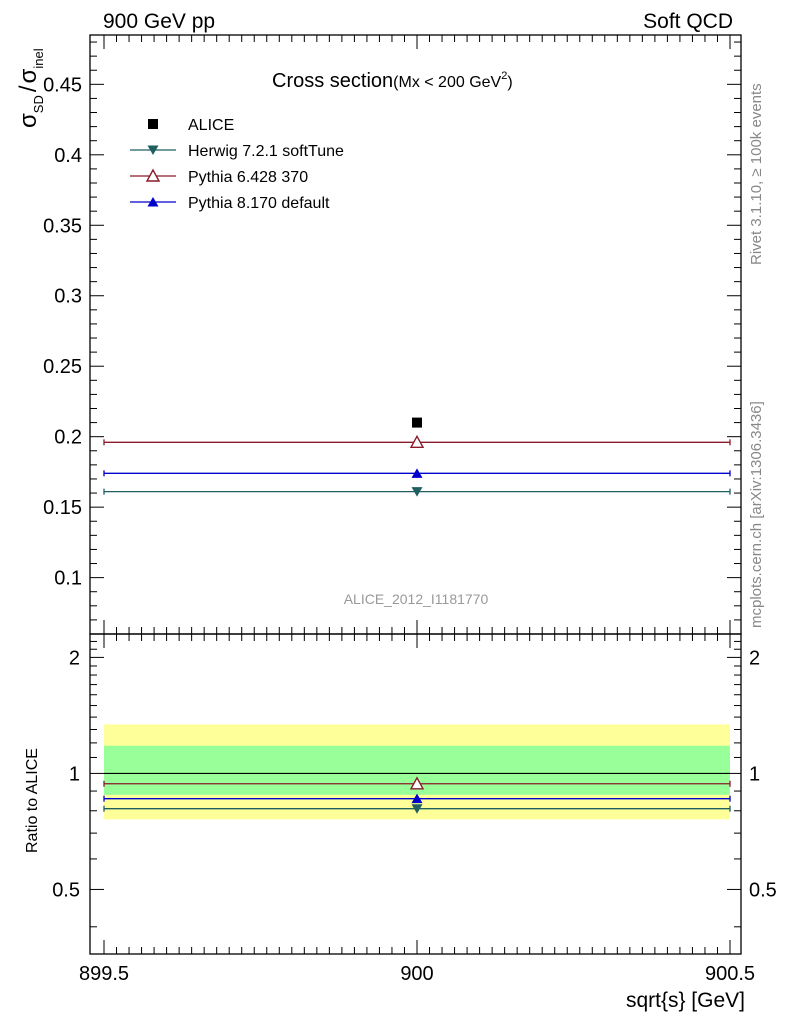 The height and width of the screenshot is (1024, 786). Describe the element at coordinates (685, 1000) in the screenshot. I see `x-axis-label: sqrt{s} [GeV]` at that location.